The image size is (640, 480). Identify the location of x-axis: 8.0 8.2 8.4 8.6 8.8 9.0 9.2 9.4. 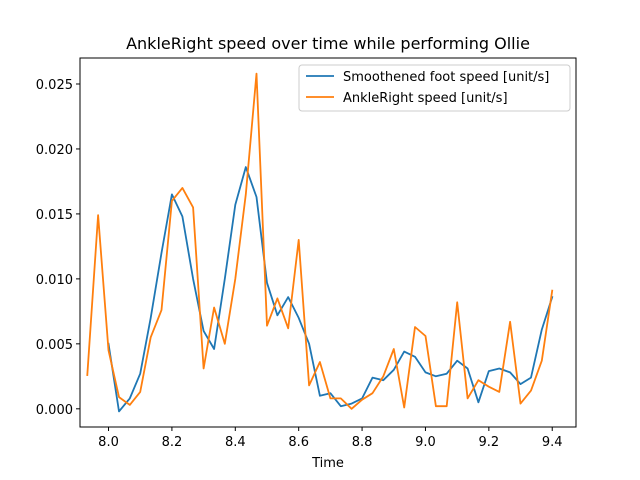
(330, 438).